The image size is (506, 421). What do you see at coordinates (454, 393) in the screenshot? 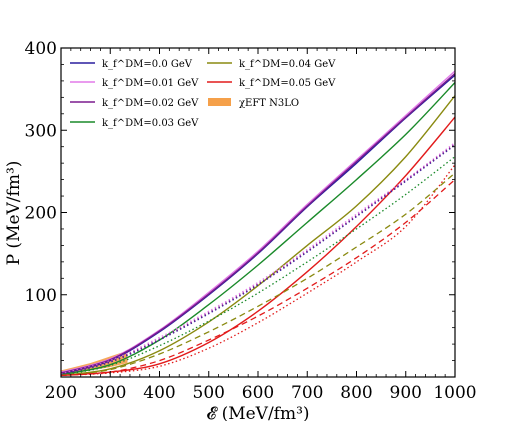
I see `x-tick-label: 1000` at bounding box center [454, 393].